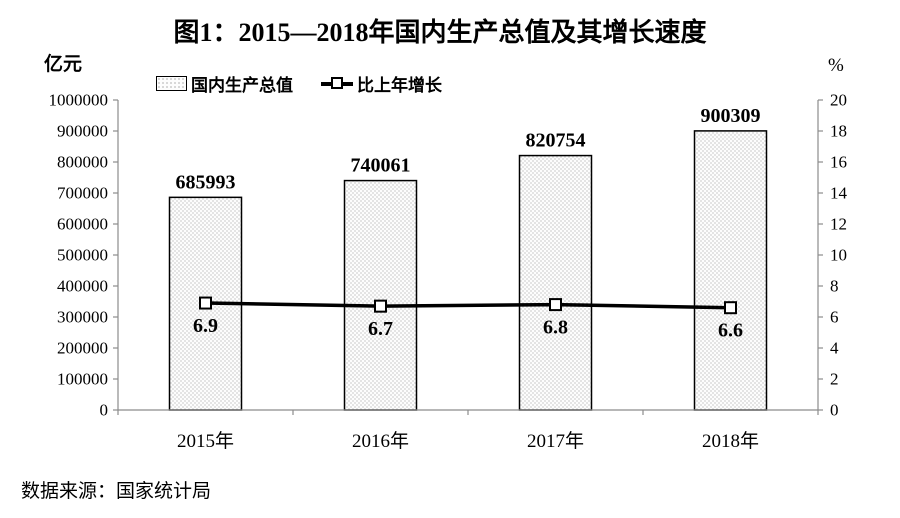 The width and height of the screenshot is (900, 518). Describe the element at coordinates (834, 317) in the screenshot. I see `right-axis-tick-label: 6` at that location.